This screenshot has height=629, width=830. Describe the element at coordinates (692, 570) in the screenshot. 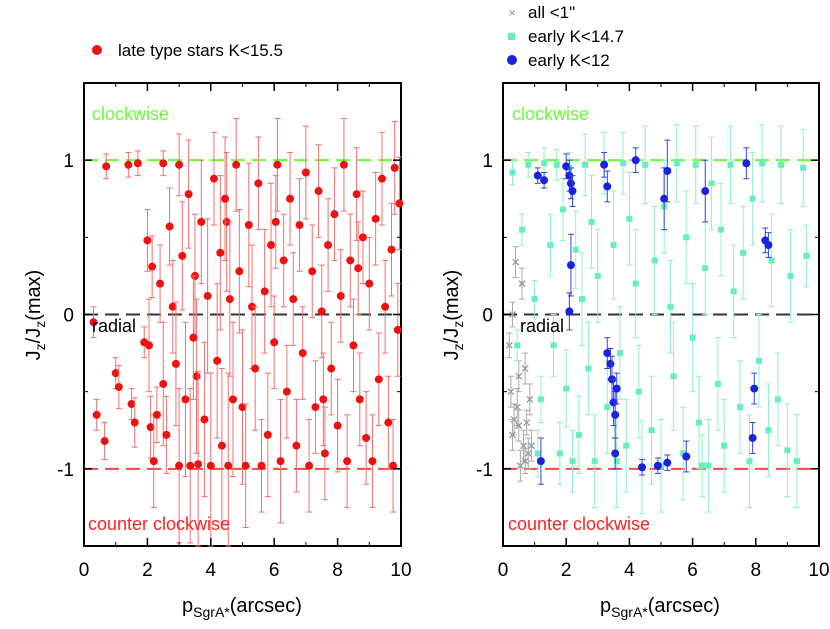

I see `right-x-tick-label-3: 6` at that location.